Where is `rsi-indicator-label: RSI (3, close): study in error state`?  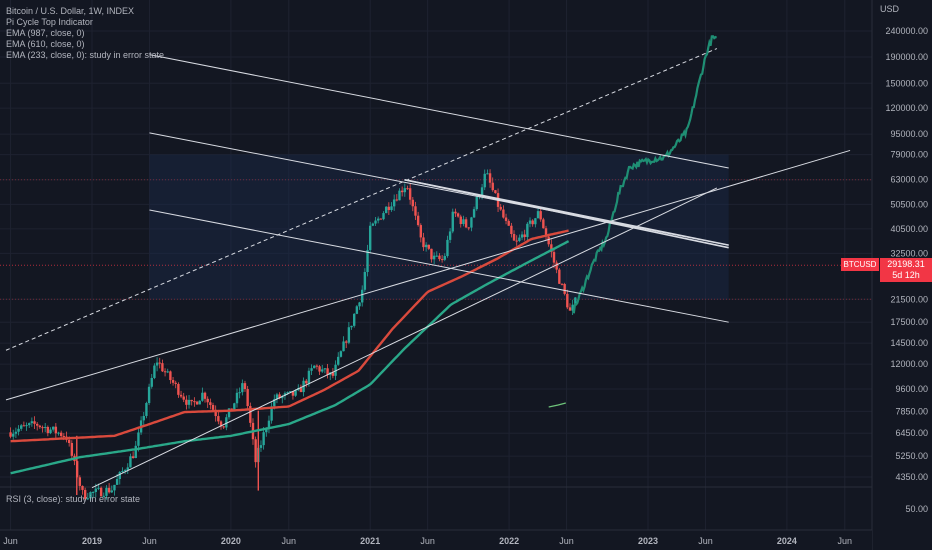
rsi-indicator-label: RSI (3, close): study in error state is located at coordinates (73, 499).